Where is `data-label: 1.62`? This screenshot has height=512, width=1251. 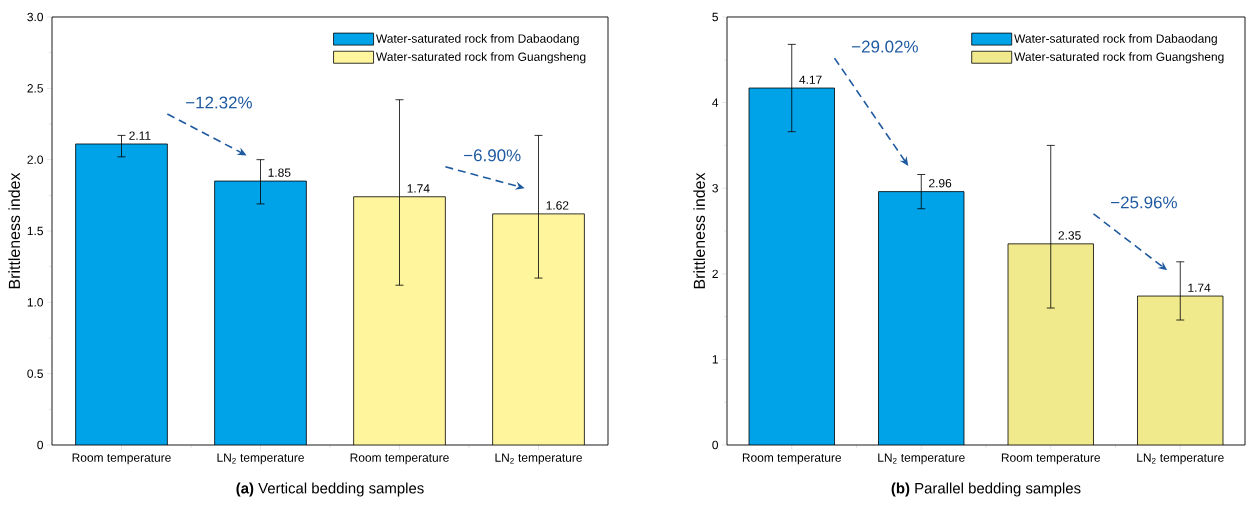
data-label: 1.62 is located at coordinates (557, 205).